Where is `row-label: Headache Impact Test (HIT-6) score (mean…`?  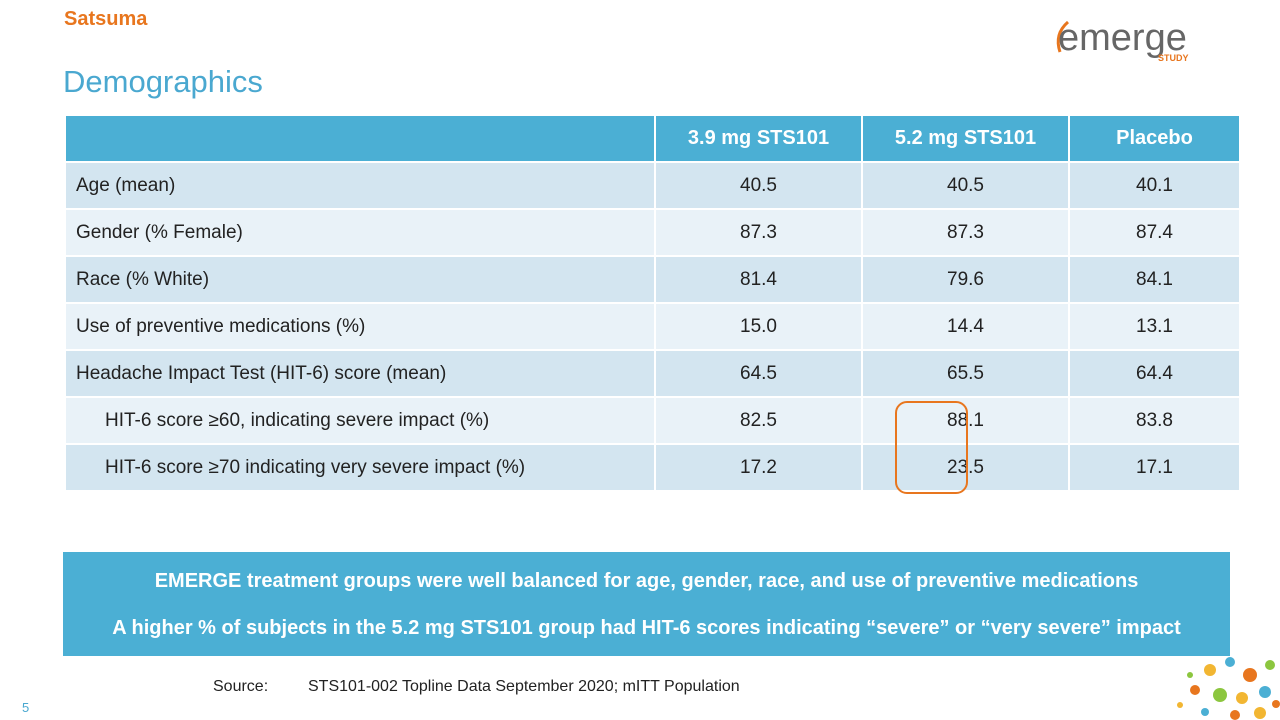
row-label: Headache Impact Test (HIT-6) score (mean… is located at coordinates (360, 373).